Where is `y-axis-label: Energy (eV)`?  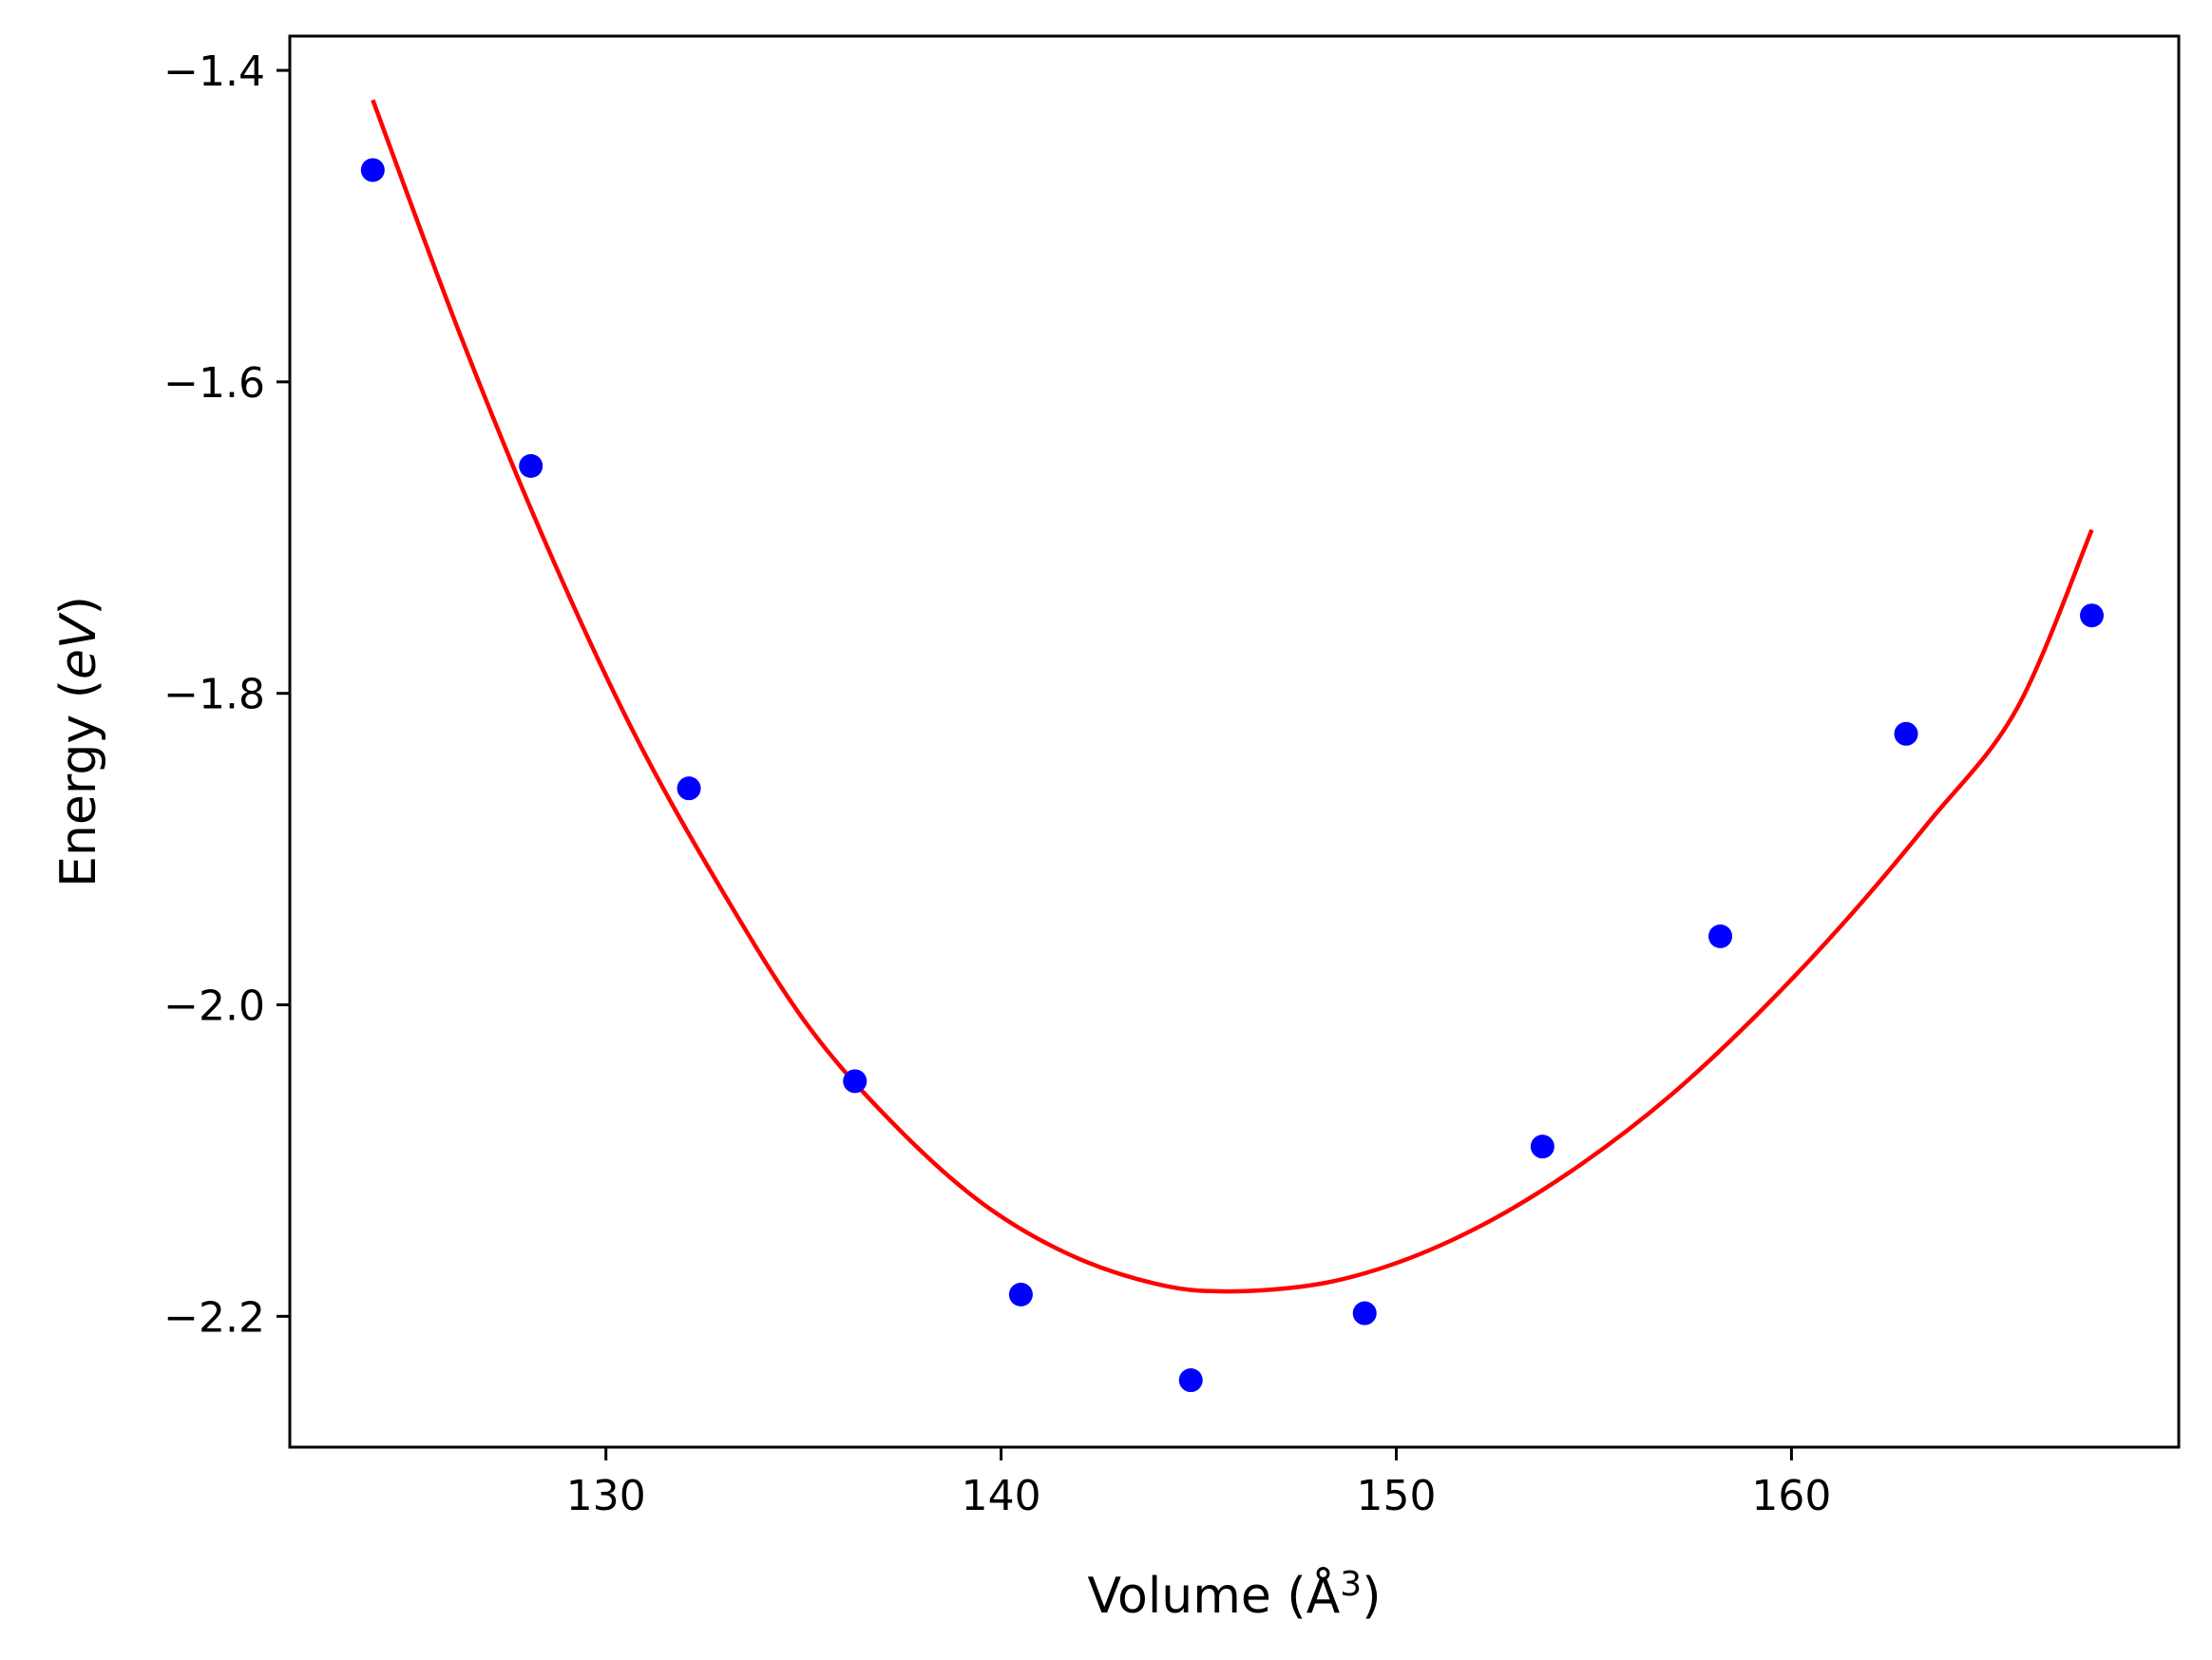 y-axis-label: Energy (eV) is located at coordinates (78, 741).